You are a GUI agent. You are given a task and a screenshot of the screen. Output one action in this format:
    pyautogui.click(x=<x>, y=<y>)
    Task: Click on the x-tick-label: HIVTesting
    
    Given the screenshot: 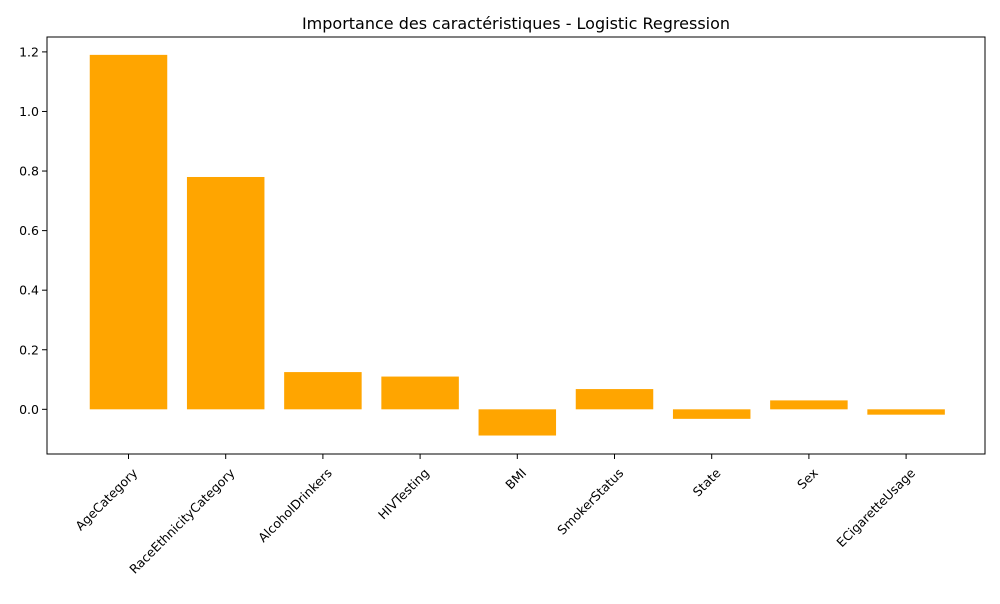 What is the action you would take?
    pyautogui.click(x=403, y=493)
    